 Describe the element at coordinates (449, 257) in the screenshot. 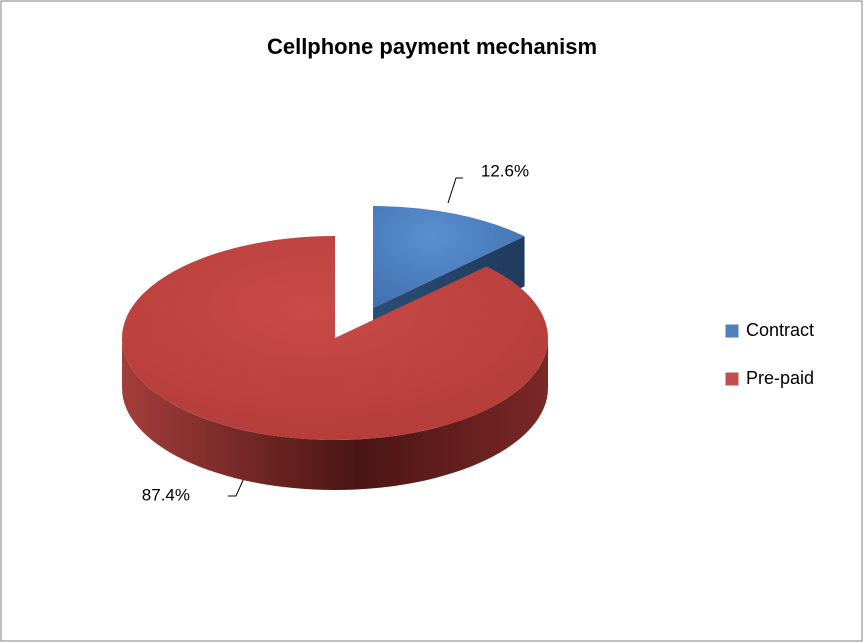

I see `pie-slice` at that location.